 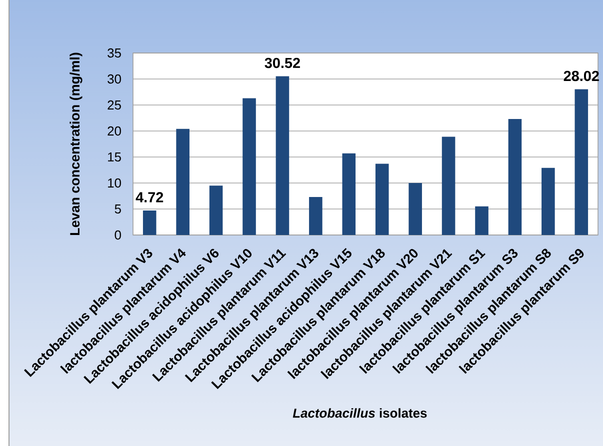 I want to click on y-tick-label: 25, so click(x=114, y=105).